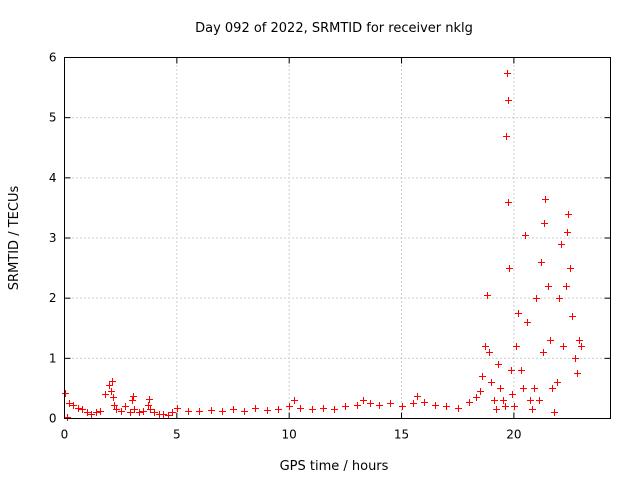 The height and width of the screenshot is (480, 640). What do you see at coordinates (53, 358) in the screenshot?
I see `y-tick-label: 1` at bounding box center [53, 358].